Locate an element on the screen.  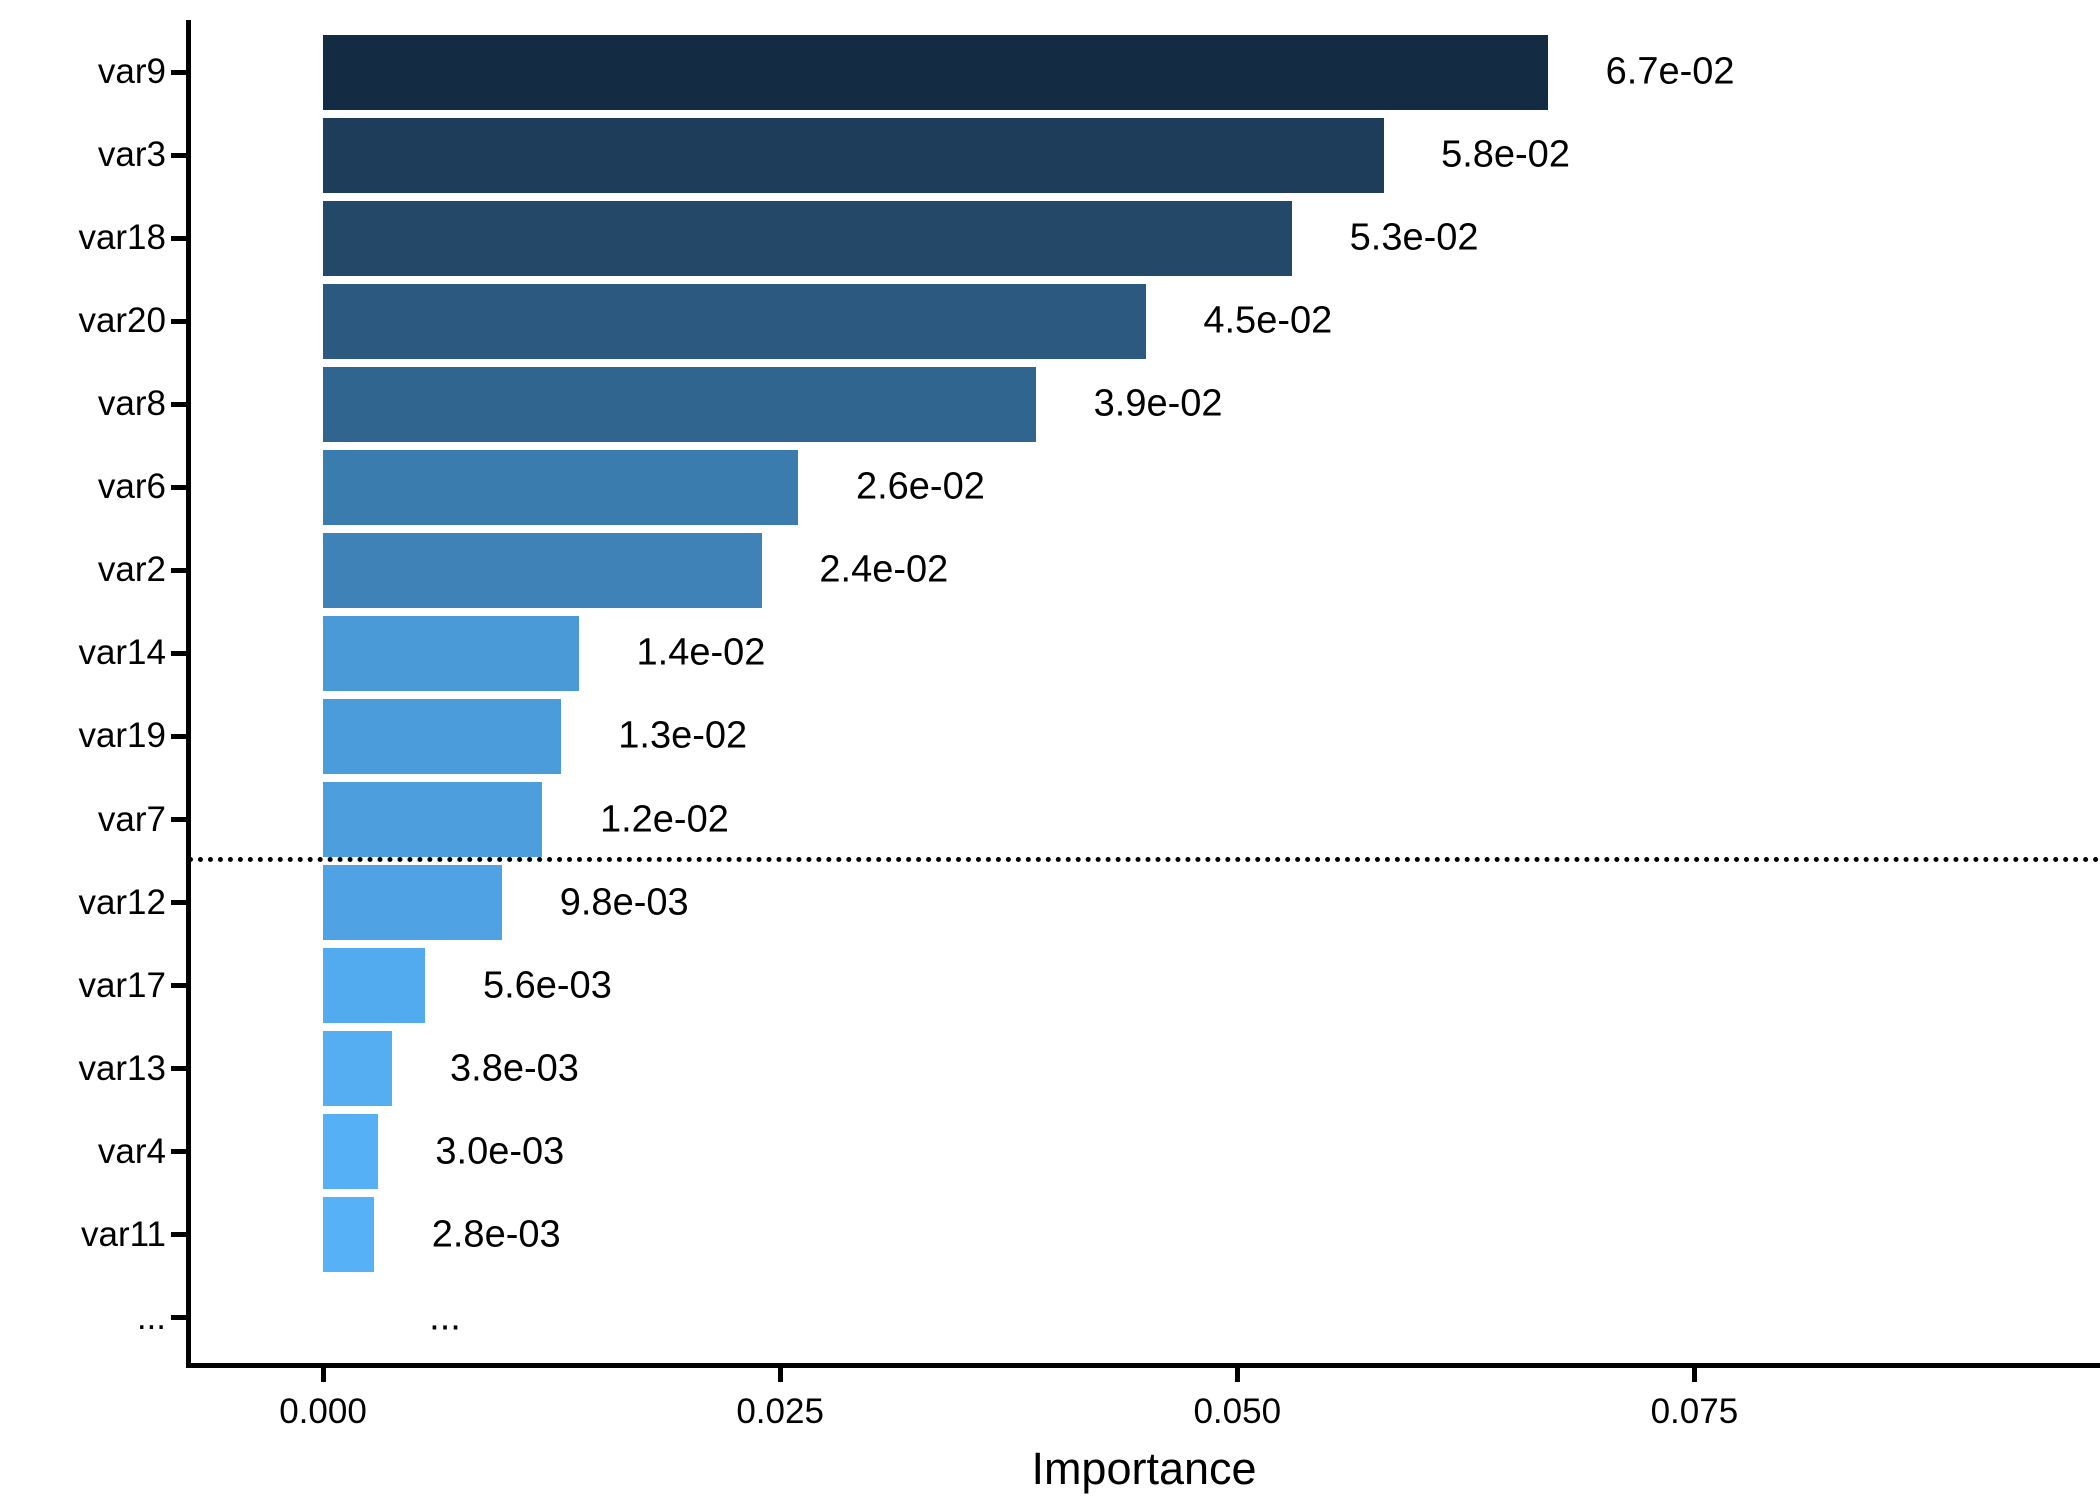
y-axis-label-var6: var6 is located at coordinates (131, 487).